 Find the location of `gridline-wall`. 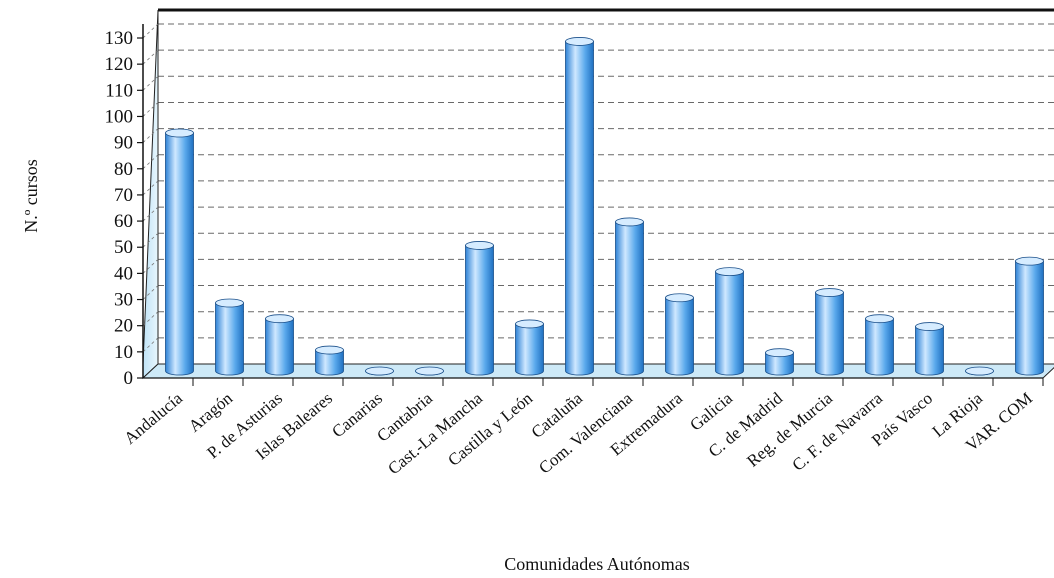

gridline-wall is located at coordinates (150, 31).